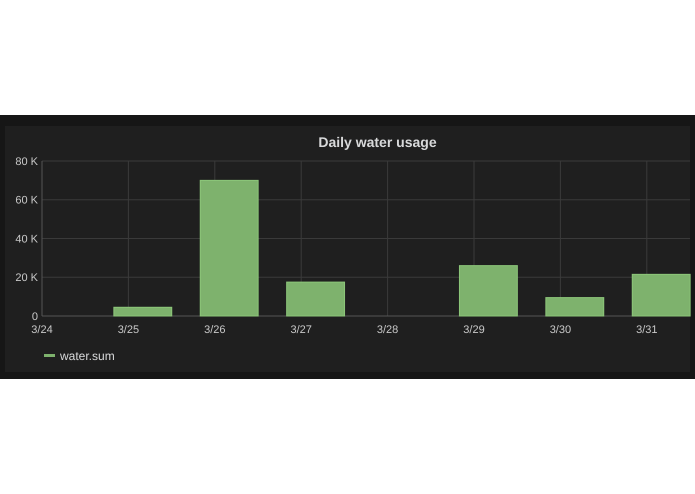 Image resolution: width=695 pixels, height=494 pixels. What do you see at coordinates (377, 142) in the screenshot?
I see `chart-title: Daily water usage` at bounding box center [377, 142].